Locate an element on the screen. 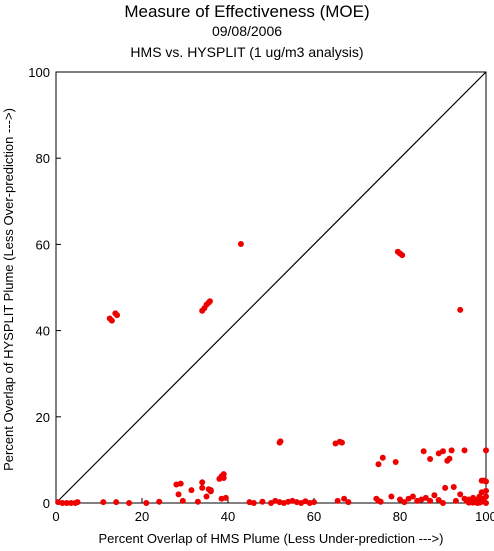 This screenshot has width=494, height=551. x-tick-label: 40 is located at coordinates (228, 516).